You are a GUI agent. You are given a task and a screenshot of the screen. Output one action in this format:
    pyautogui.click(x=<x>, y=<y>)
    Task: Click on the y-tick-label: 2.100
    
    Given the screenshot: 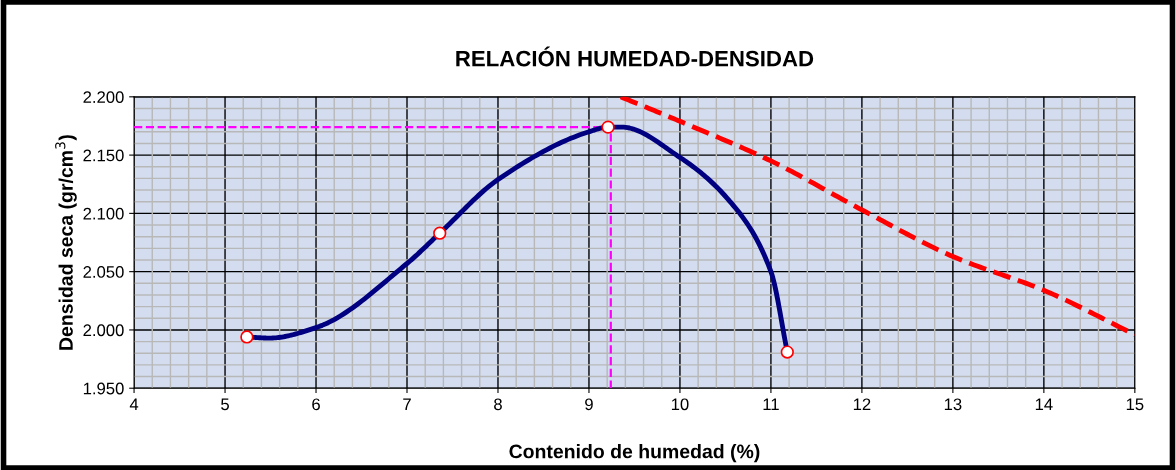 What is the action you would take?
    pyautogui.click(x=103, y=213)
    